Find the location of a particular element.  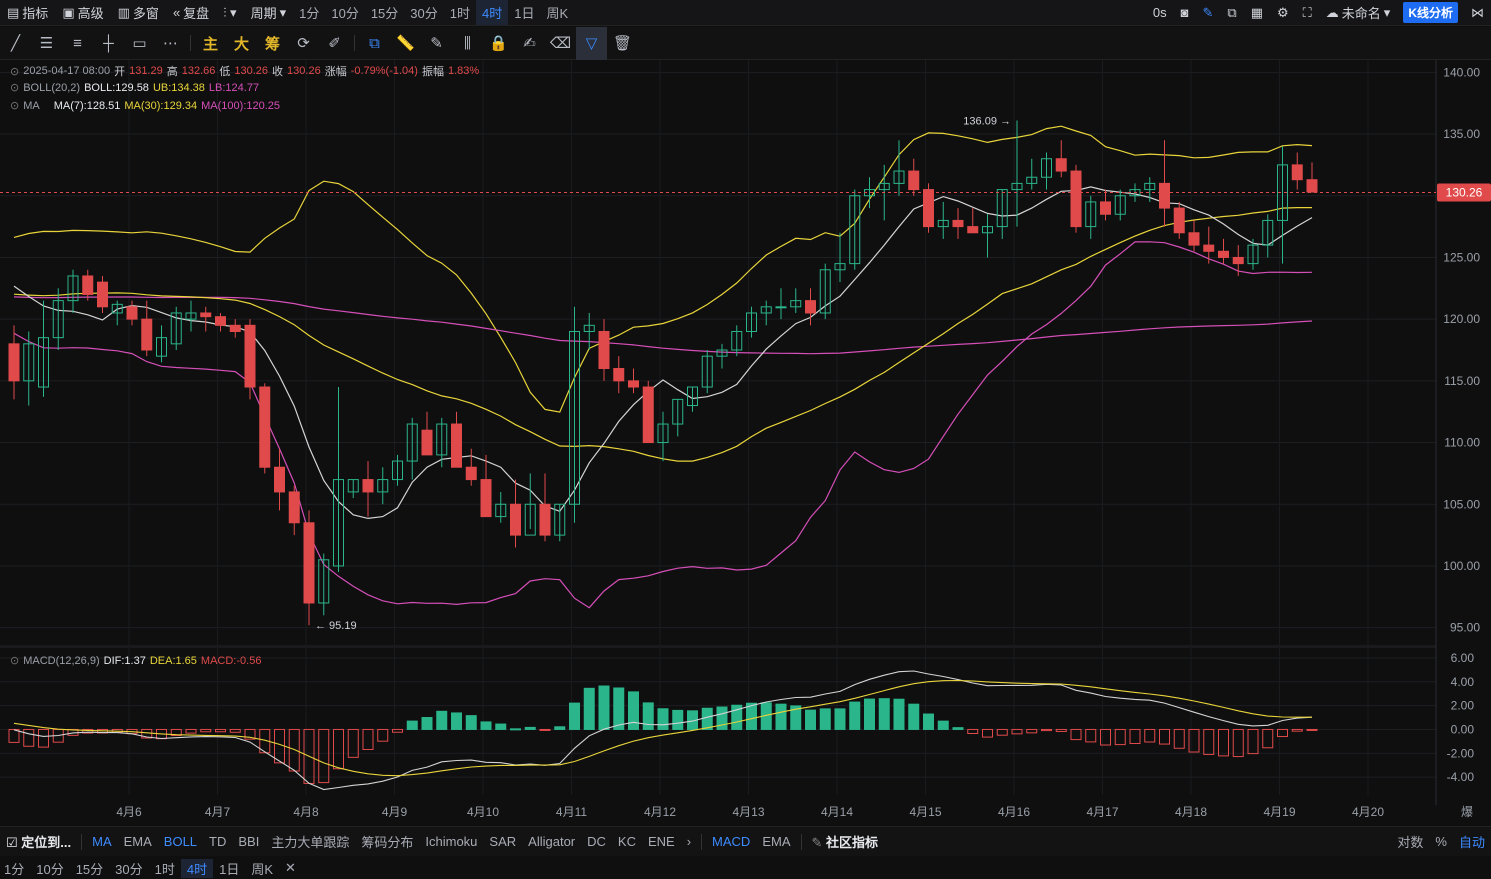

camera-icon: ◙ is located at coordinates (1184, 12).